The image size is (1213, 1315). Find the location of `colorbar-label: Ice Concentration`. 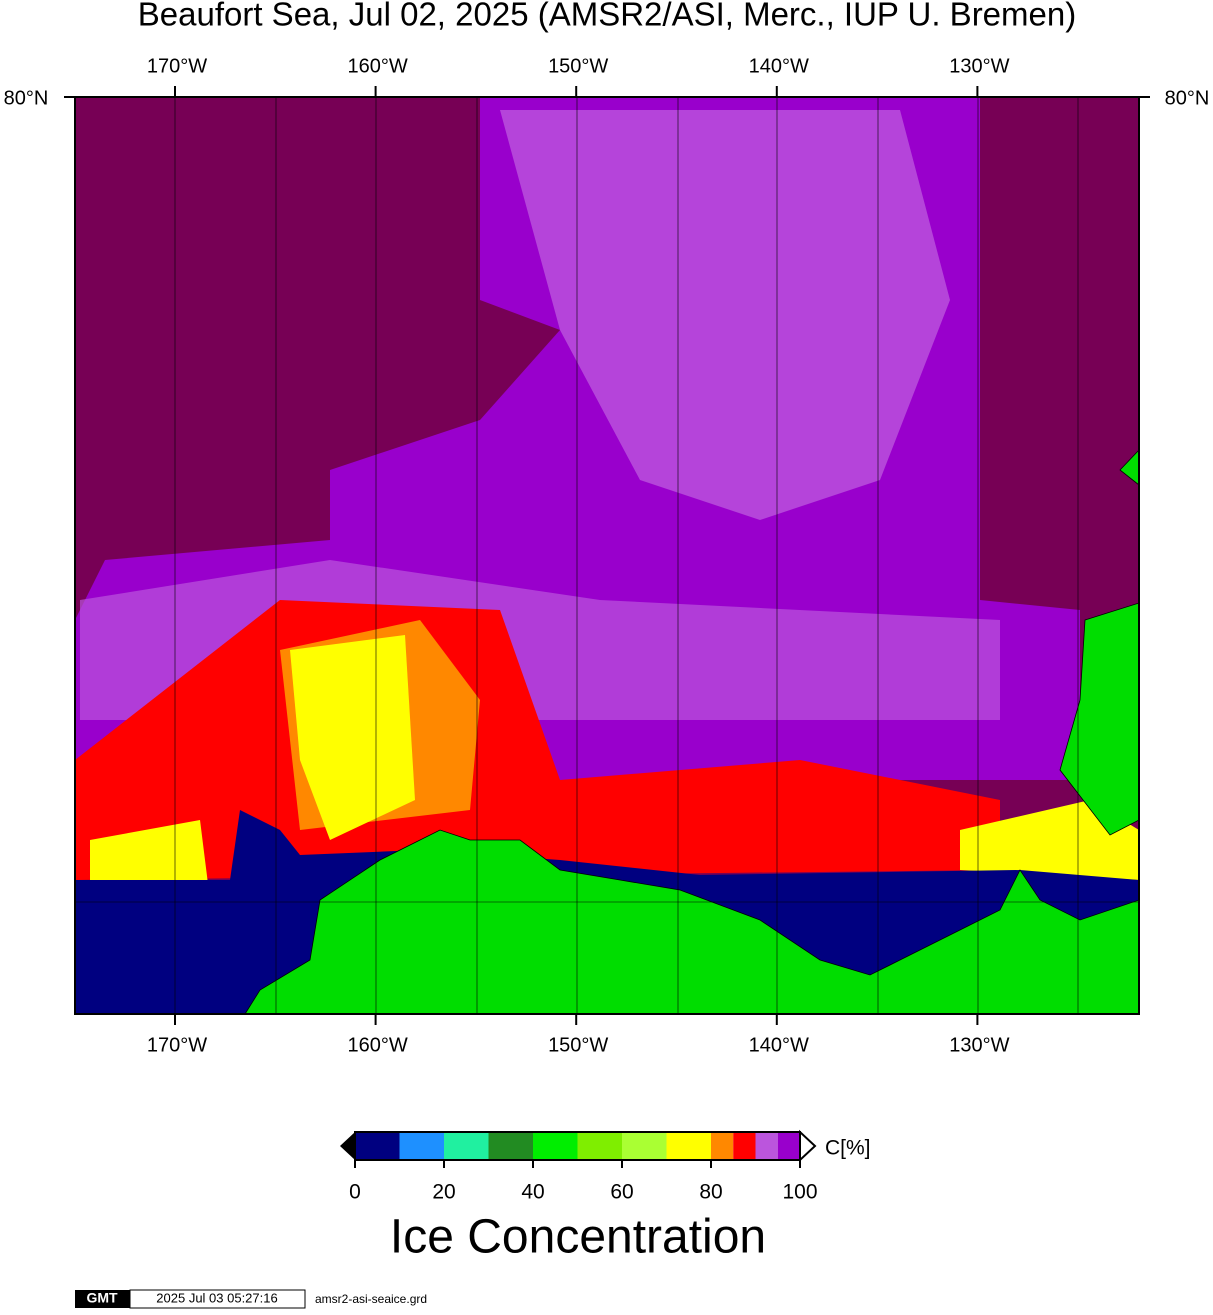

colorbar-label: Ice Concentration is located at coordinates (578, 1237).